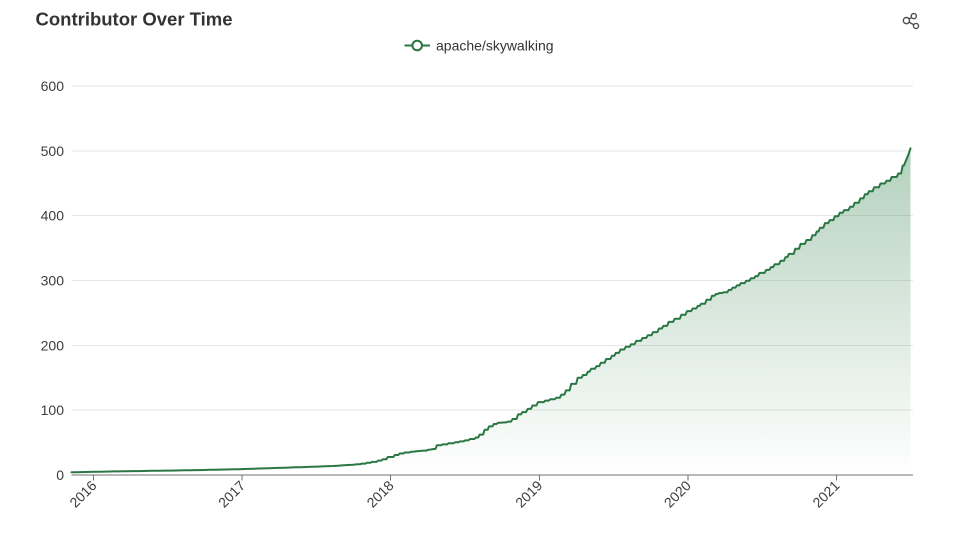  Describe the element at coordinates (495, 46) in the screenshot. I see `svg-text: apache/skywalking` at that location.